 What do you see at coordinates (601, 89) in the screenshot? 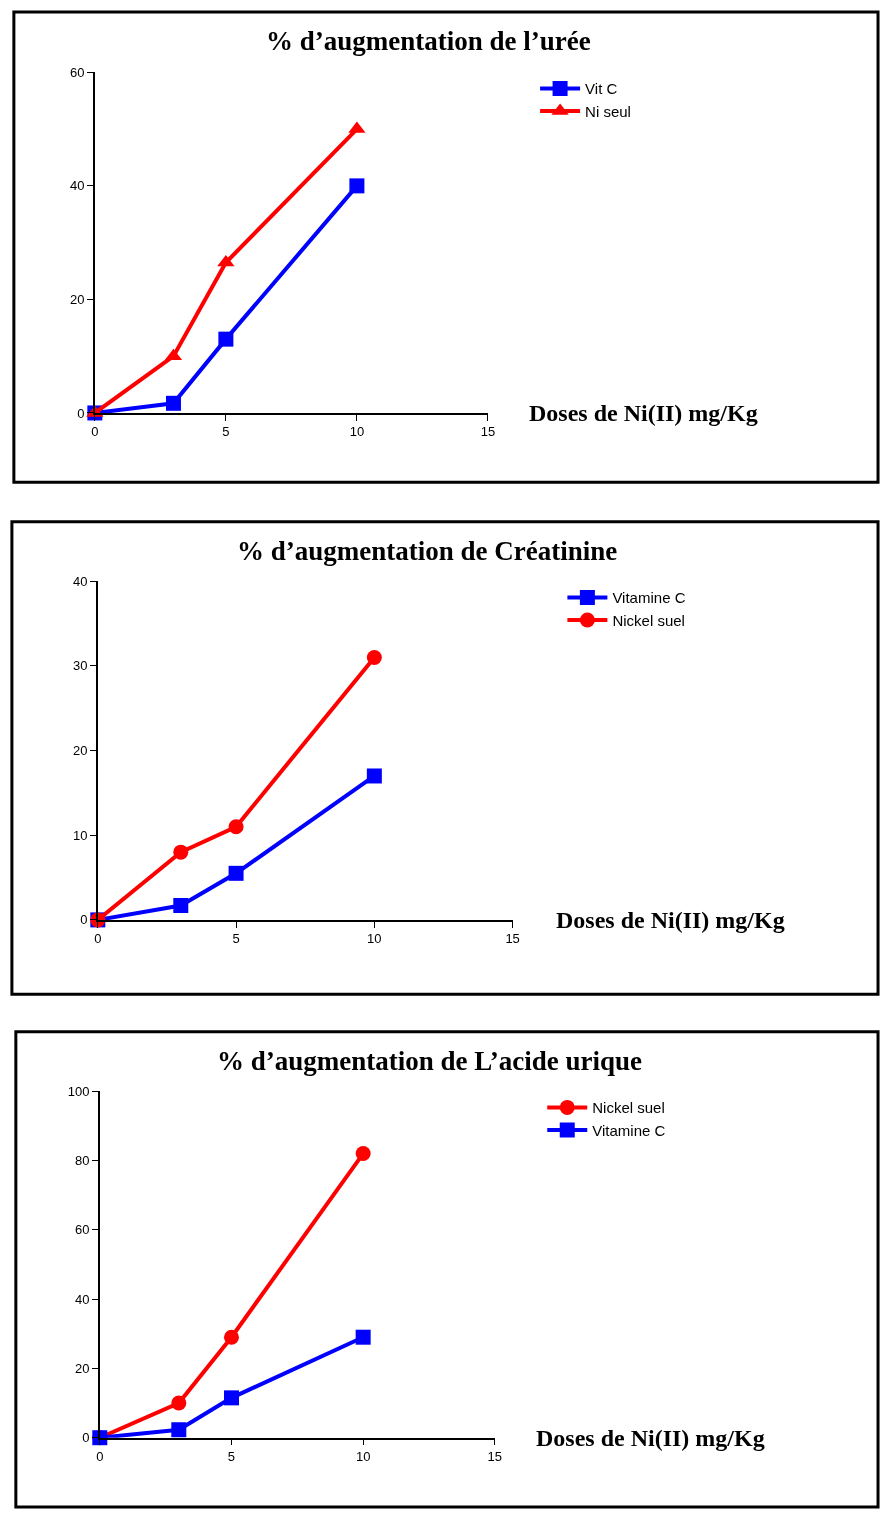
I see `legend-label: Vit C` at bounding box center [601, 89].